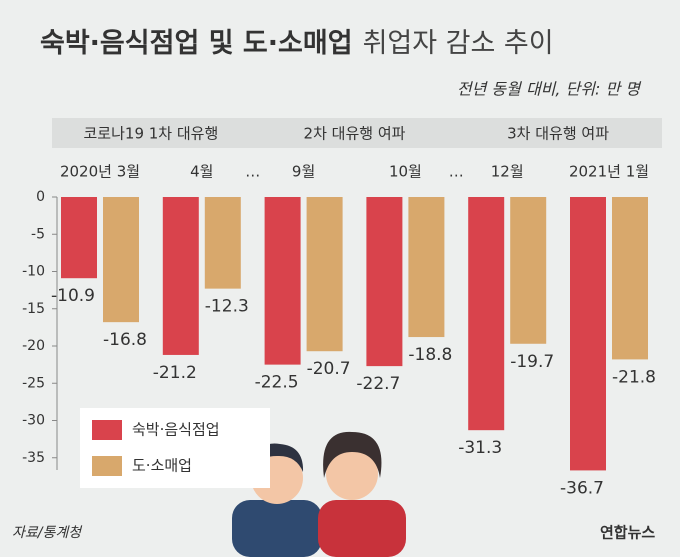 The width and height of the screenshot is (680, 557). What do you see at coordinates (558, 134) in the screenshot?
I see `period-label: 3차 대유행 여파` at bounding box center [558, 134].